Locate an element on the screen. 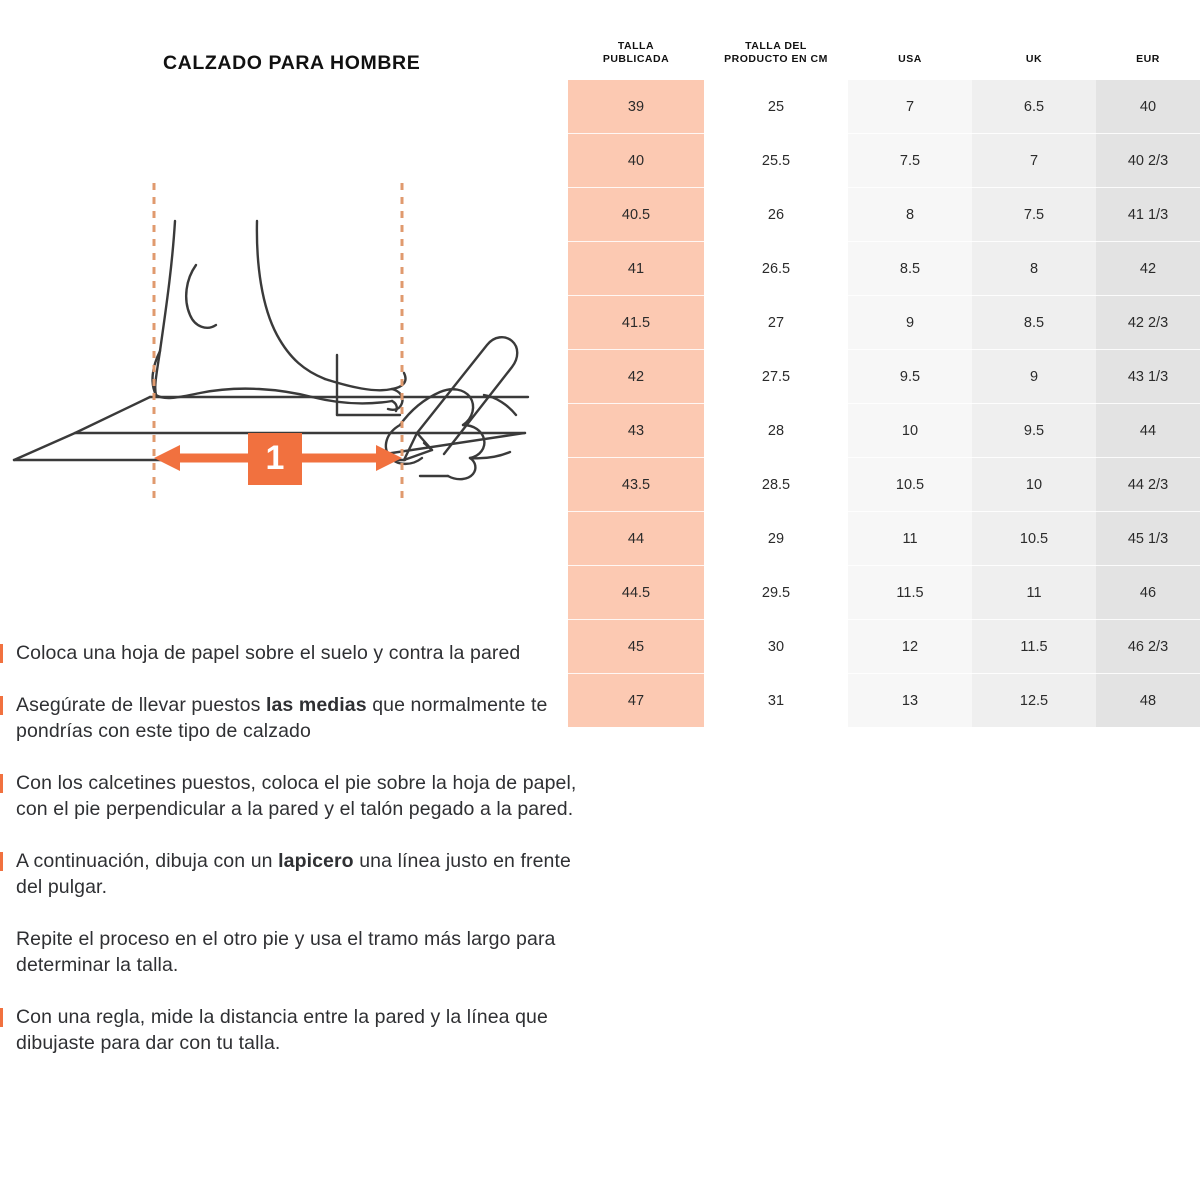 The height and width of the screenshot is (1200, 1200). column-header-2: USA is located at coordinates (910, 57).